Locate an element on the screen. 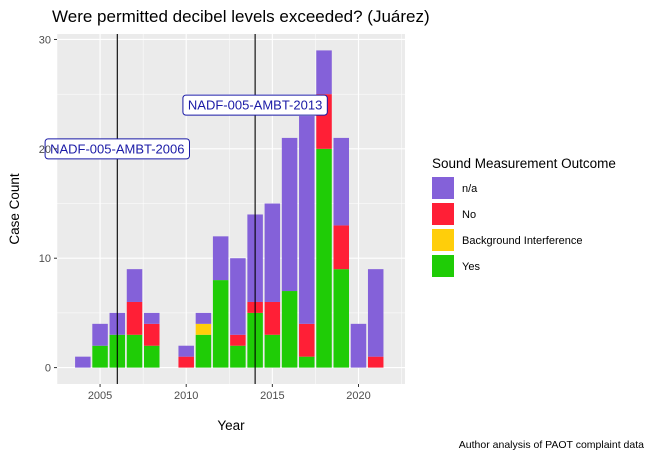  y-tick-label: 20 is located at coordinates (45, 150).